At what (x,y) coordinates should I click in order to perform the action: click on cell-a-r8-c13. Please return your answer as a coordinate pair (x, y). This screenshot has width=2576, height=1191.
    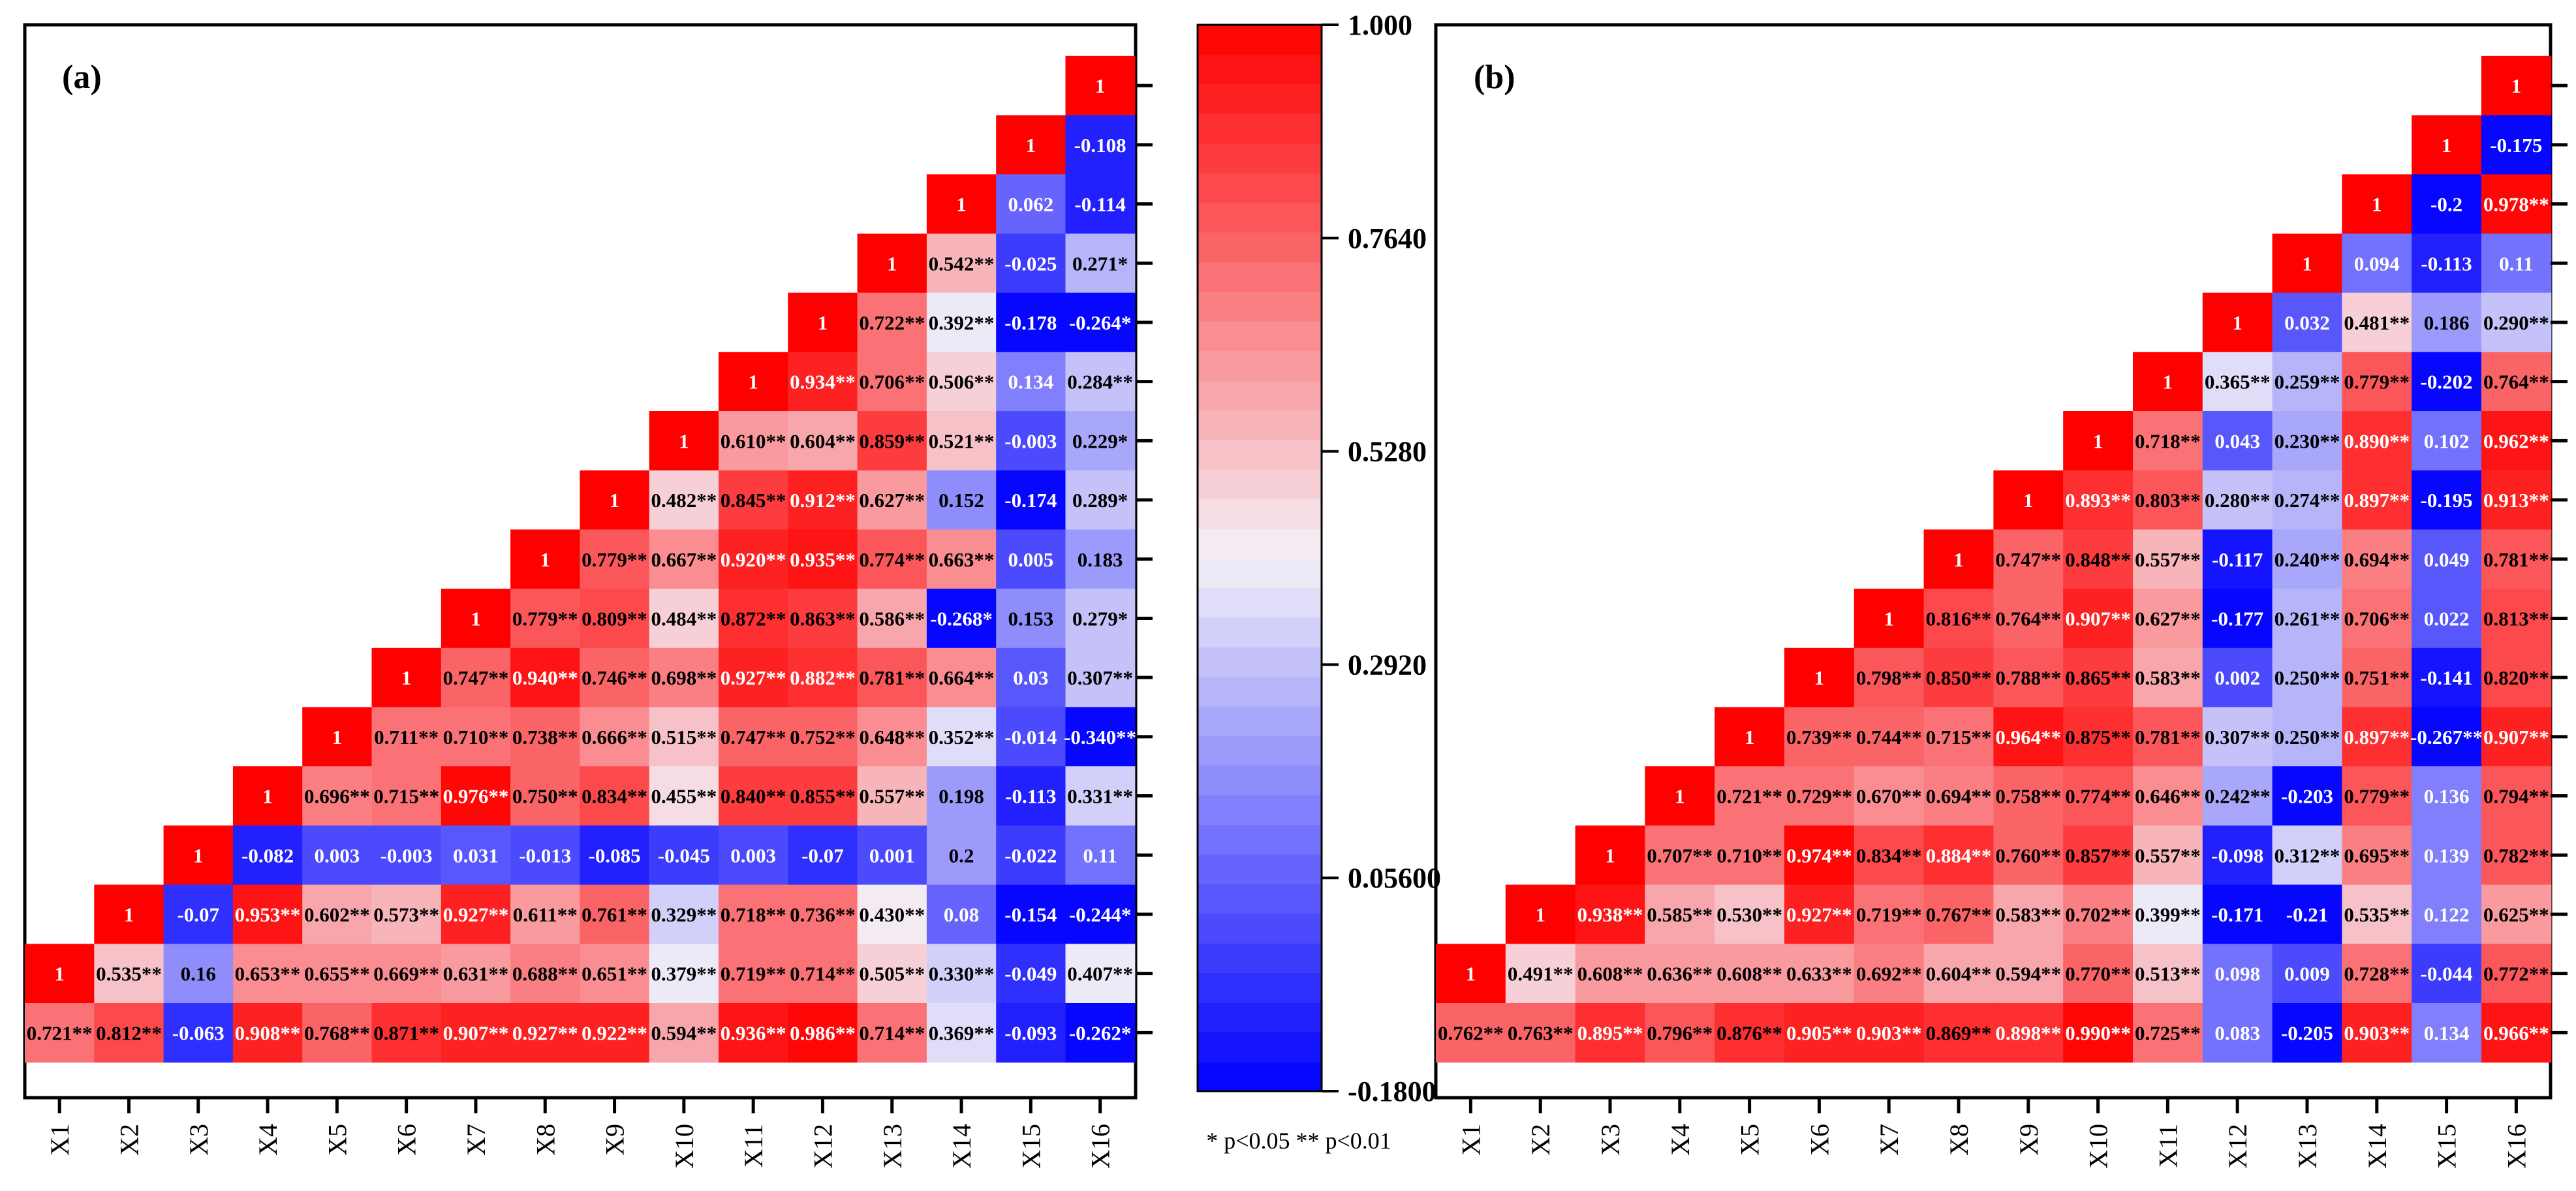
    Looking at the image, I should click on (892, 559).